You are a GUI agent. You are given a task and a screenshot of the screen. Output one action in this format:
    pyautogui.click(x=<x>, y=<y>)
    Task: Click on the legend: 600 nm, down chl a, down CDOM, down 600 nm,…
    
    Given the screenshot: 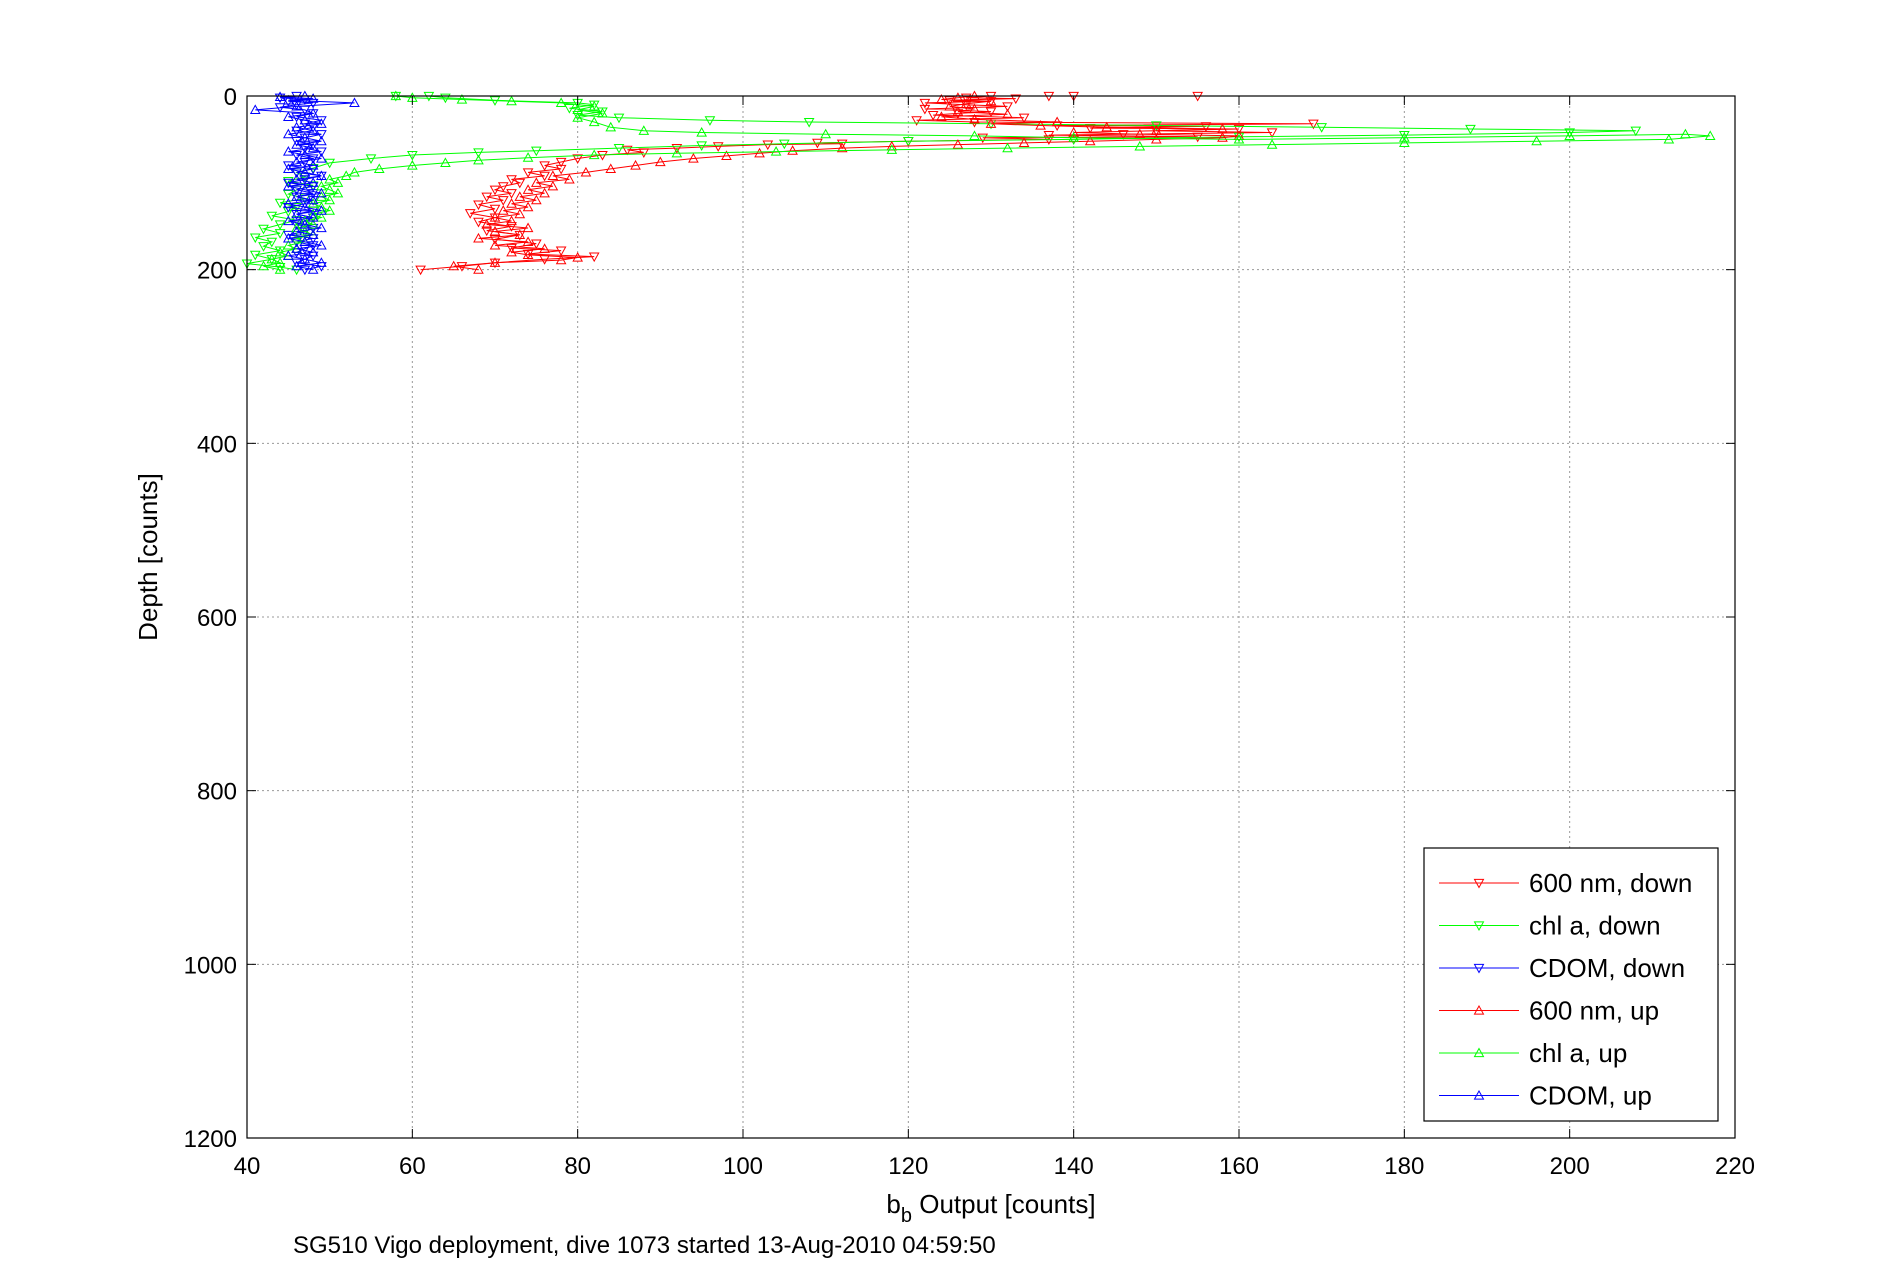 What is the action you would take?
    pyautogui.click(x=1571, y=984)
    